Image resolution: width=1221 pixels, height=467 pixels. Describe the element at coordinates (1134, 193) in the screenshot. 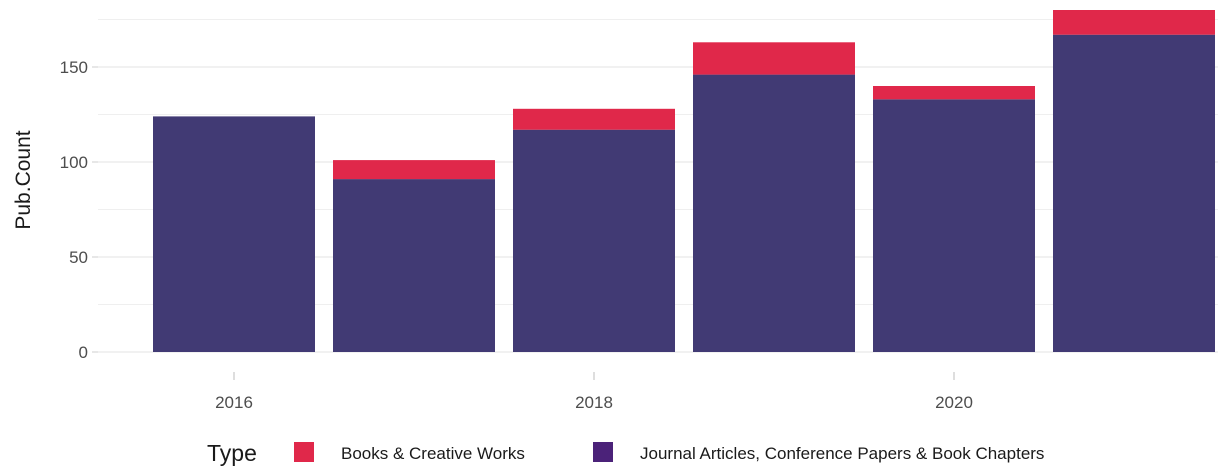

I see `bar-2021-journal-articles` at that location.